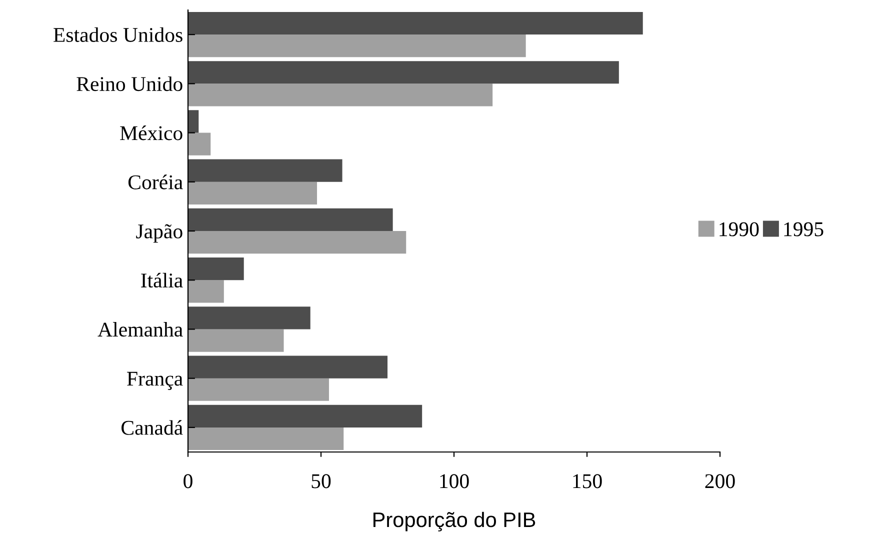 This screenshot has height=548, width=869. Describe the element at coordinates (118, 34) in the screenshot. I see `y-tick-label: Estados Unidos` at that location.